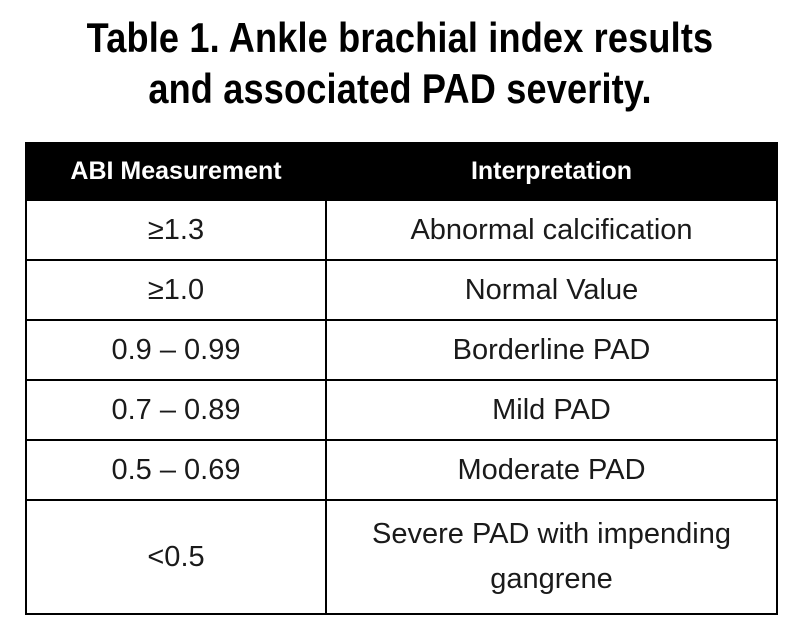 The width and height of the screenshot is (800, 633). I want to click on abi-measurement-cell: 0.7 – 0.89, so click(176, 410).